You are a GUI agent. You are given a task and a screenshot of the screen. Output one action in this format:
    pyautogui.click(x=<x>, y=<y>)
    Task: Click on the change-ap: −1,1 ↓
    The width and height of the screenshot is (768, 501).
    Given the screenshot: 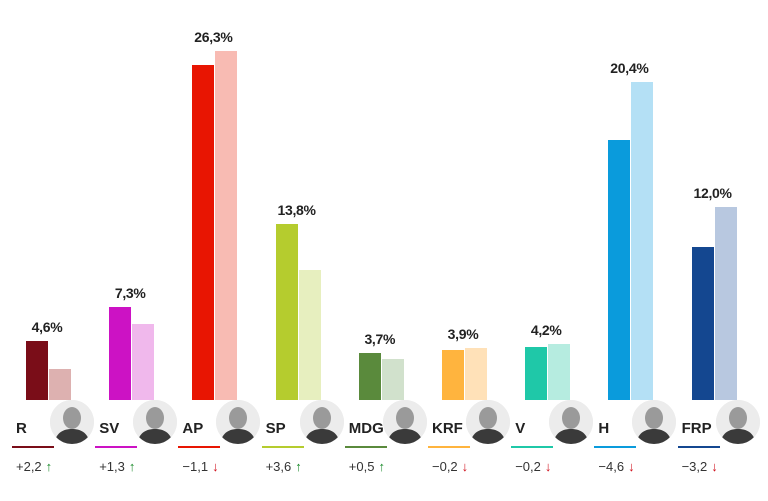 What is the action you would take?
    pyautogui.click(x=200, y=466)
    